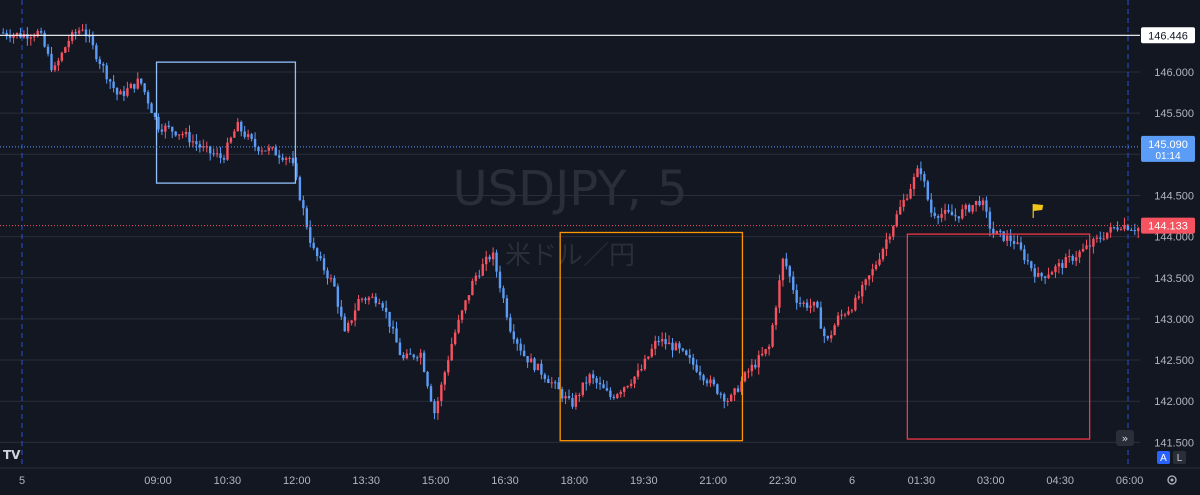  Describe the element at coordinates (1172, 480) in the screenshot. I see `settings-gear-button` at that location.